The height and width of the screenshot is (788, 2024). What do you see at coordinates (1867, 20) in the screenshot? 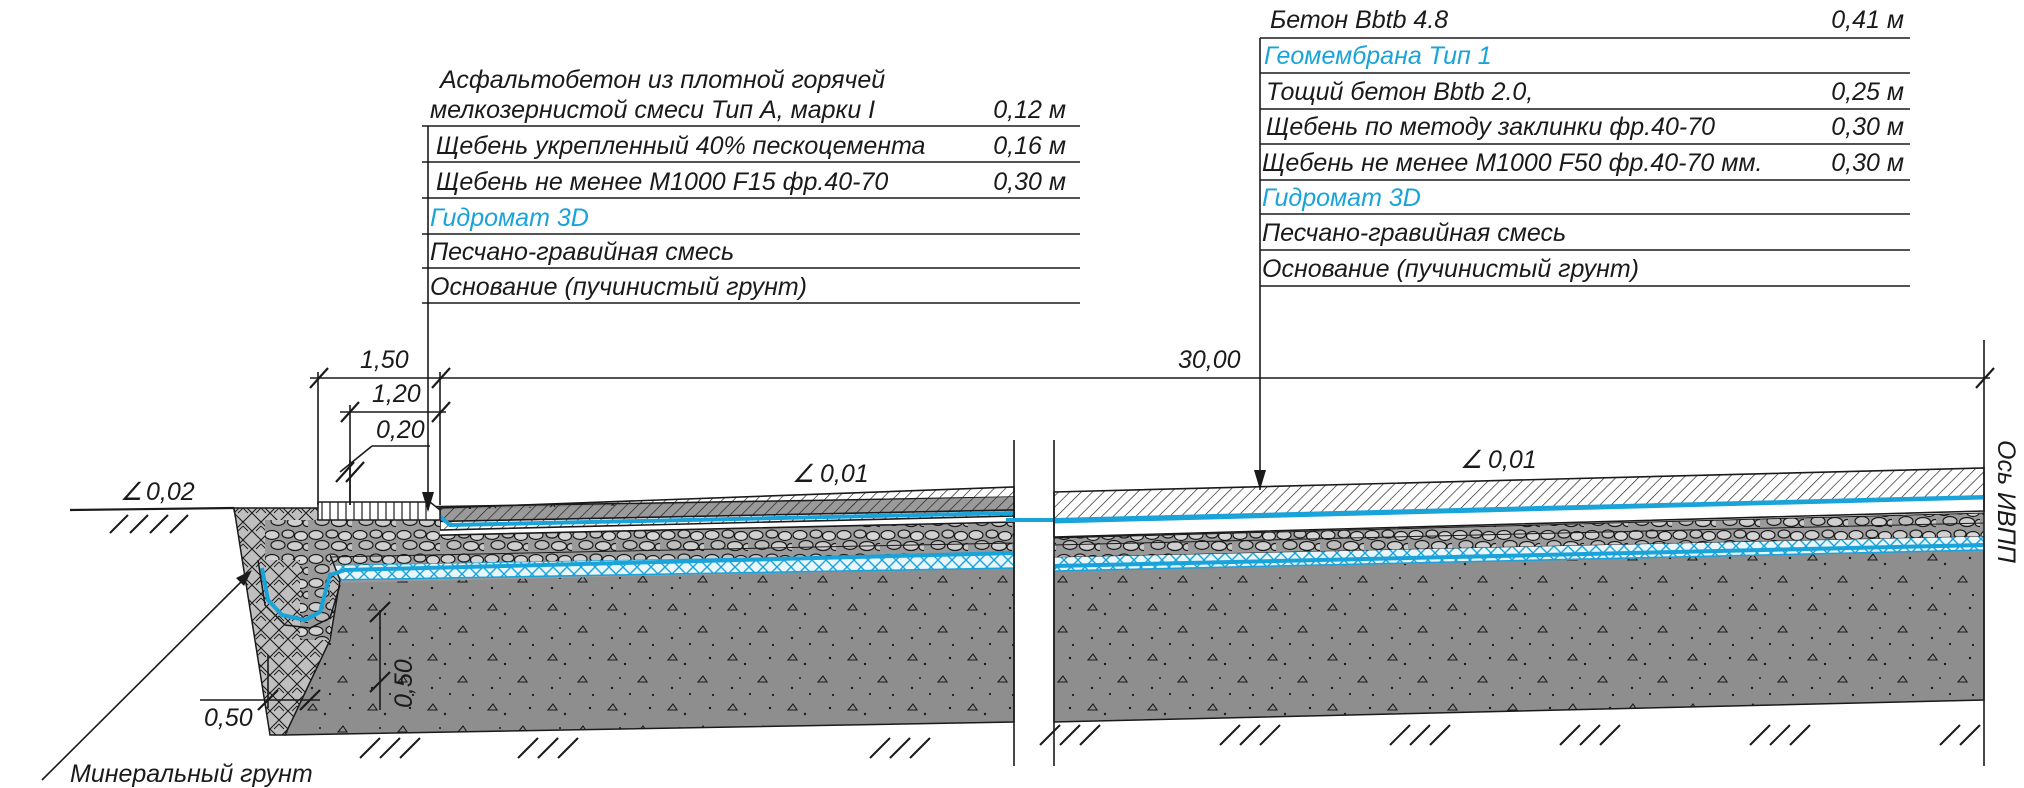
I see `right-layer-1-thickness: 0,41 м` at bounding box center [1867, 20].